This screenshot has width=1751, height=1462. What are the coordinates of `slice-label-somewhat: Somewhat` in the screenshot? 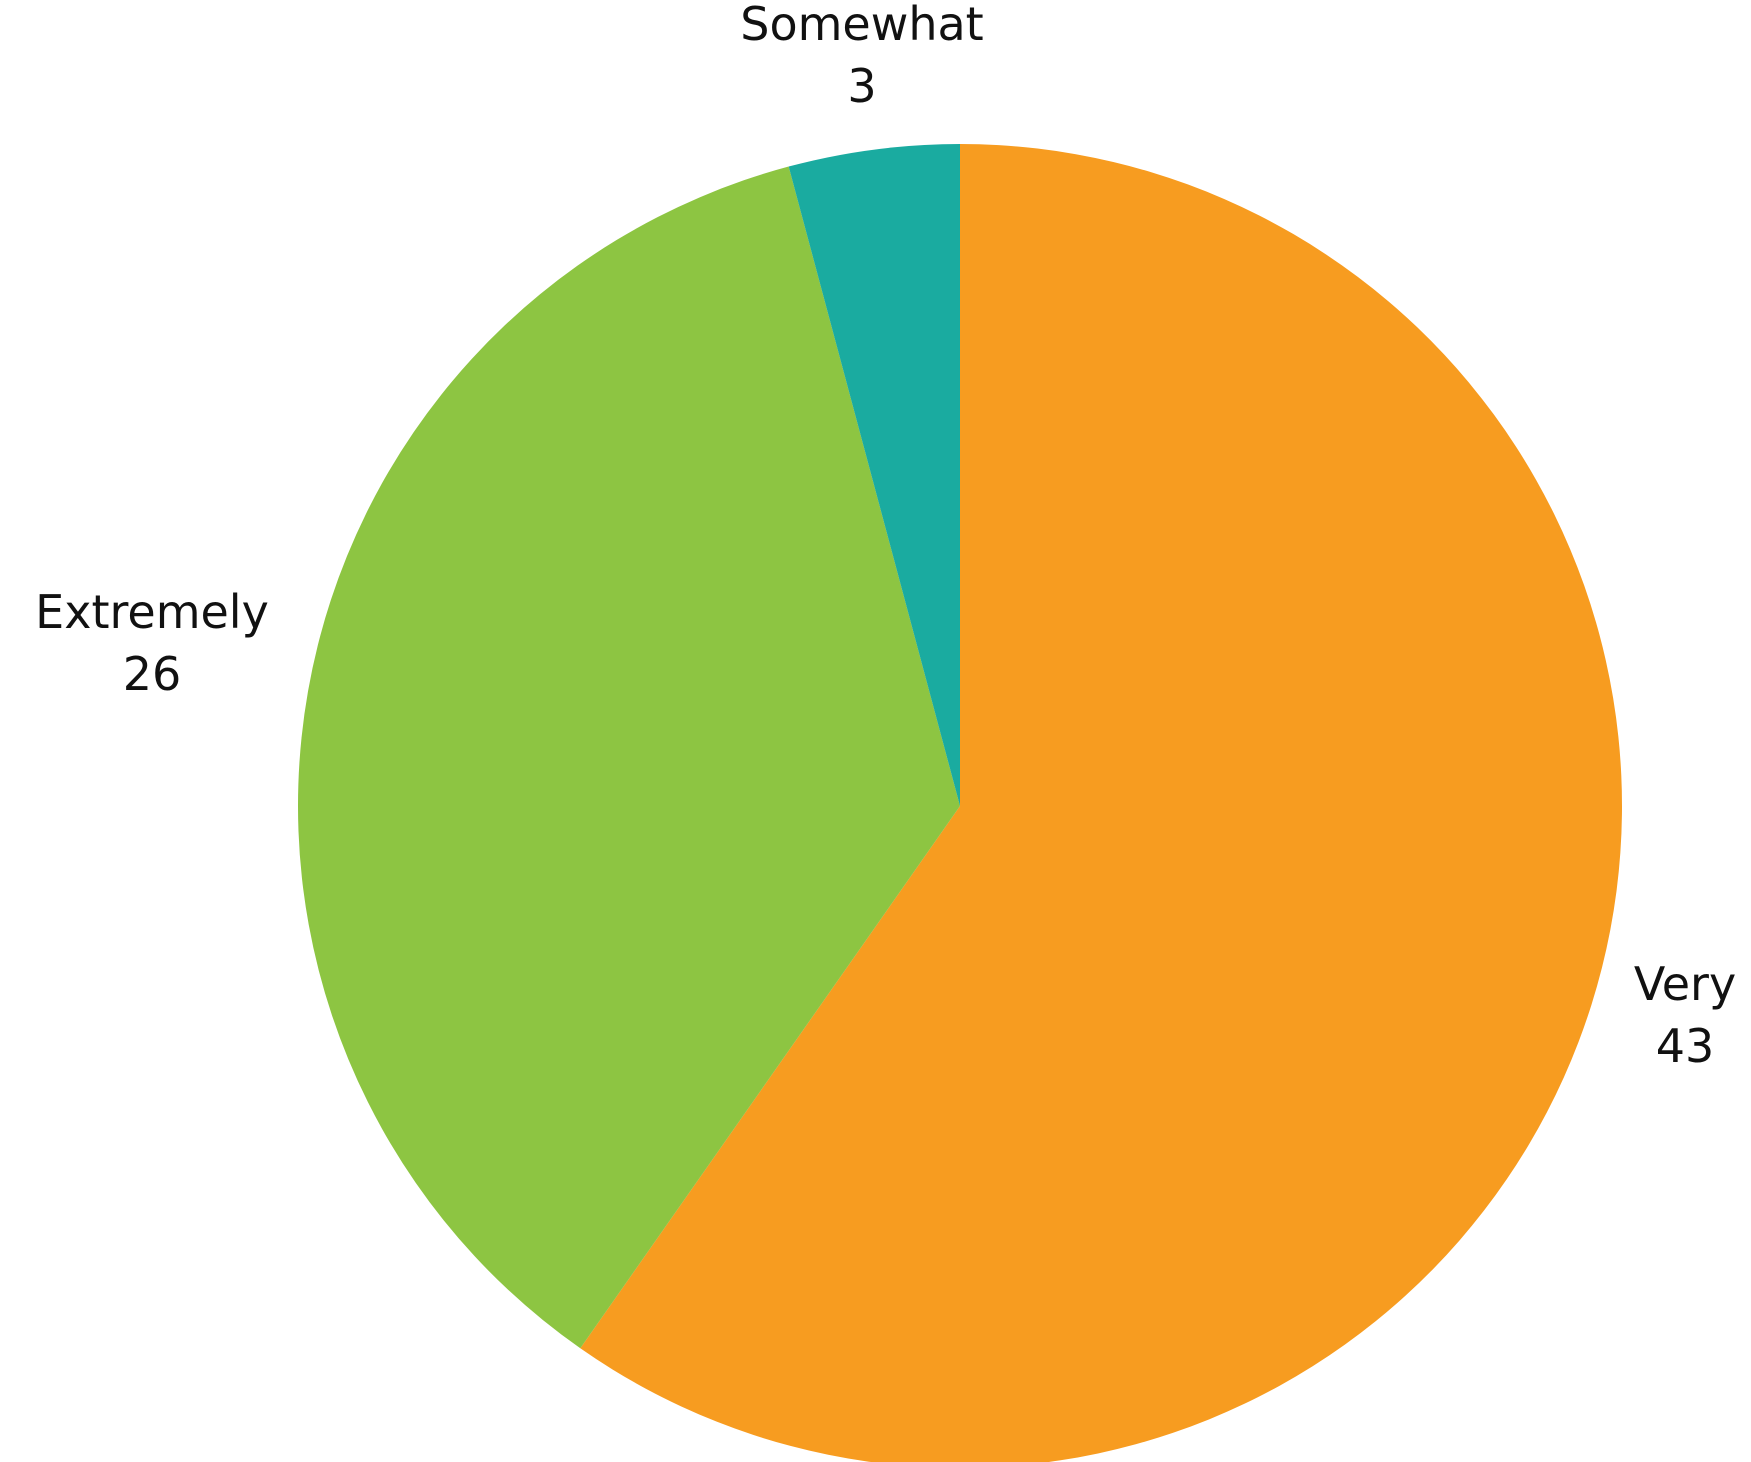 It's located at (861, 25).